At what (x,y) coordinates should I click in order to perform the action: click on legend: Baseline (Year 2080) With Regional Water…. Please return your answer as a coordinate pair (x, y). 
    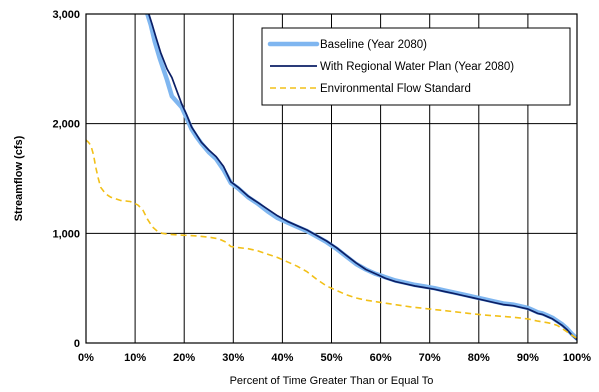
    Looking at the image, I should click on (416, 66).